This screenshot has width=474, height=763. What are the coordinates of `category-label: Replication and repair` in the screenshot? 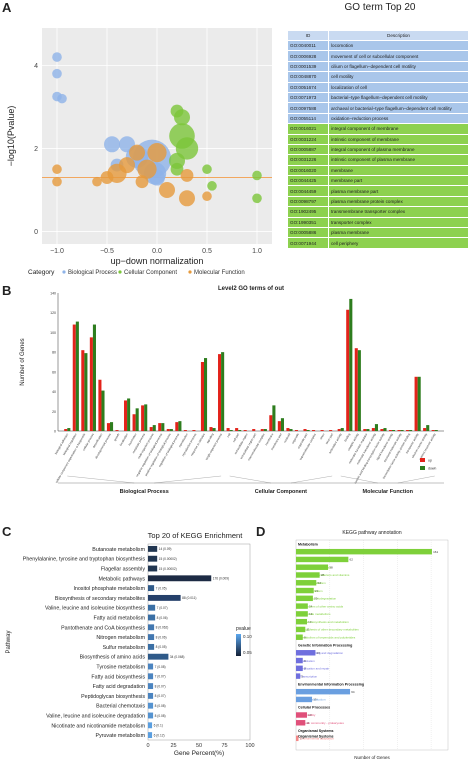 It's located at (314, 669).